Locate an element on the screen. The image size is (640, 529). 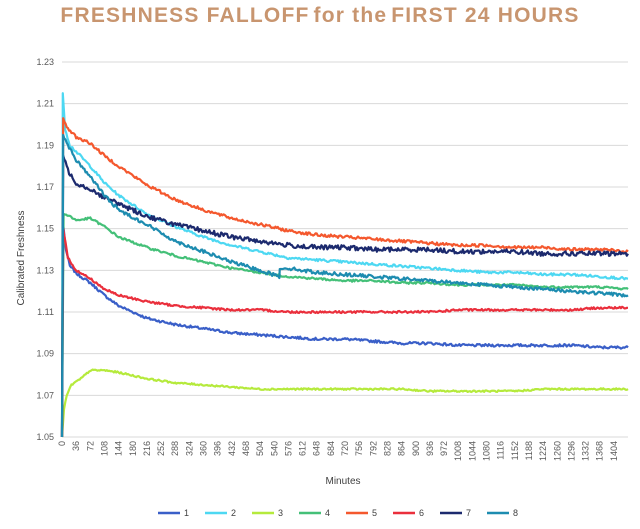
x-tick-label: 720 is located at coordinates (345, 448).